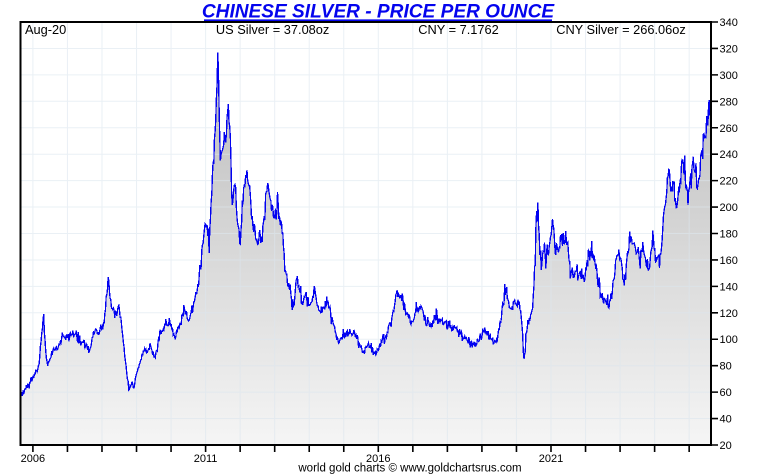  I want to click on svg-text: 260, so click(729, 129).